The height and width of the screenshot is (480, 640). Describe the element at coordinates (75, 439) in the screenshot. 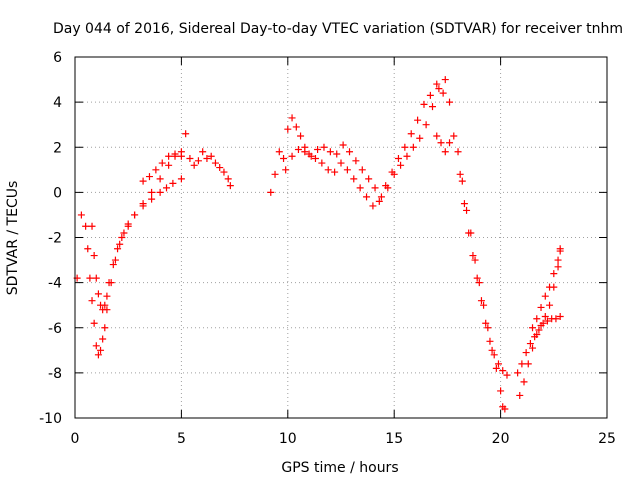

I see `x-tick-label: 0` at that location.